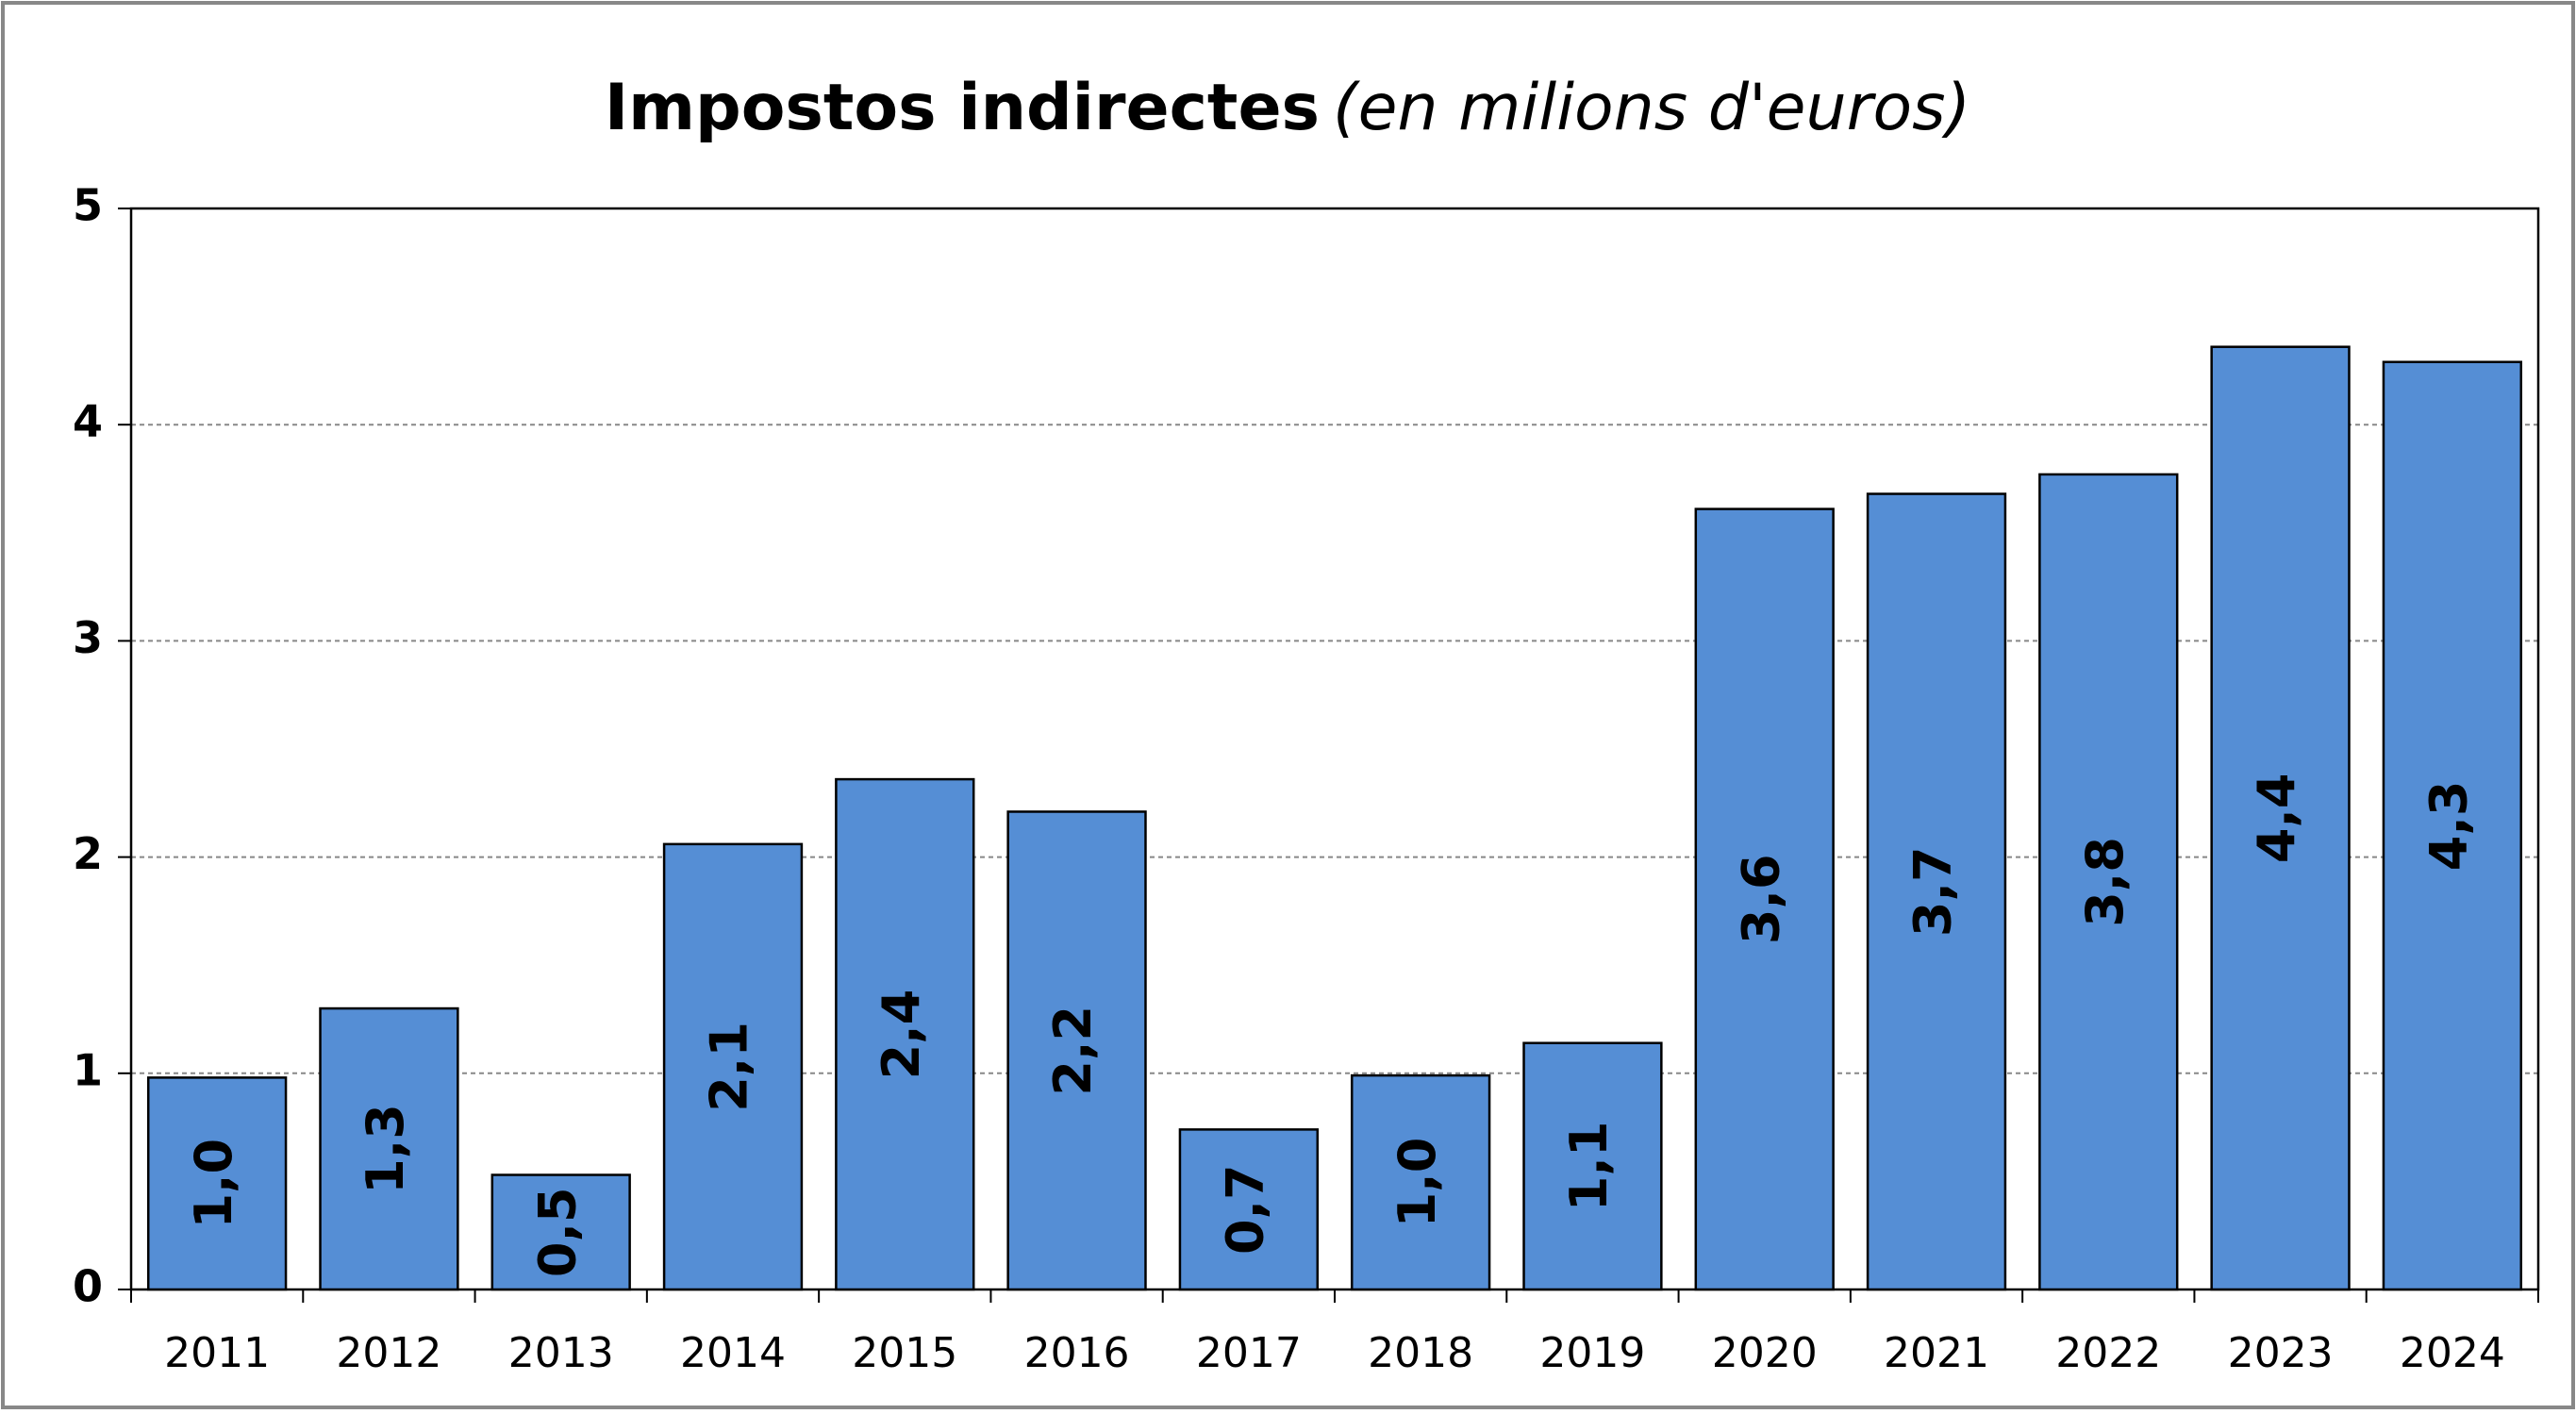 This screenshot has width=2576, height=1414. What do you see at coordinates (1652, 108) in the screenshot?
I see `chart-subtitle: (en milions d'euros)` at bounding box center [1652, 108].